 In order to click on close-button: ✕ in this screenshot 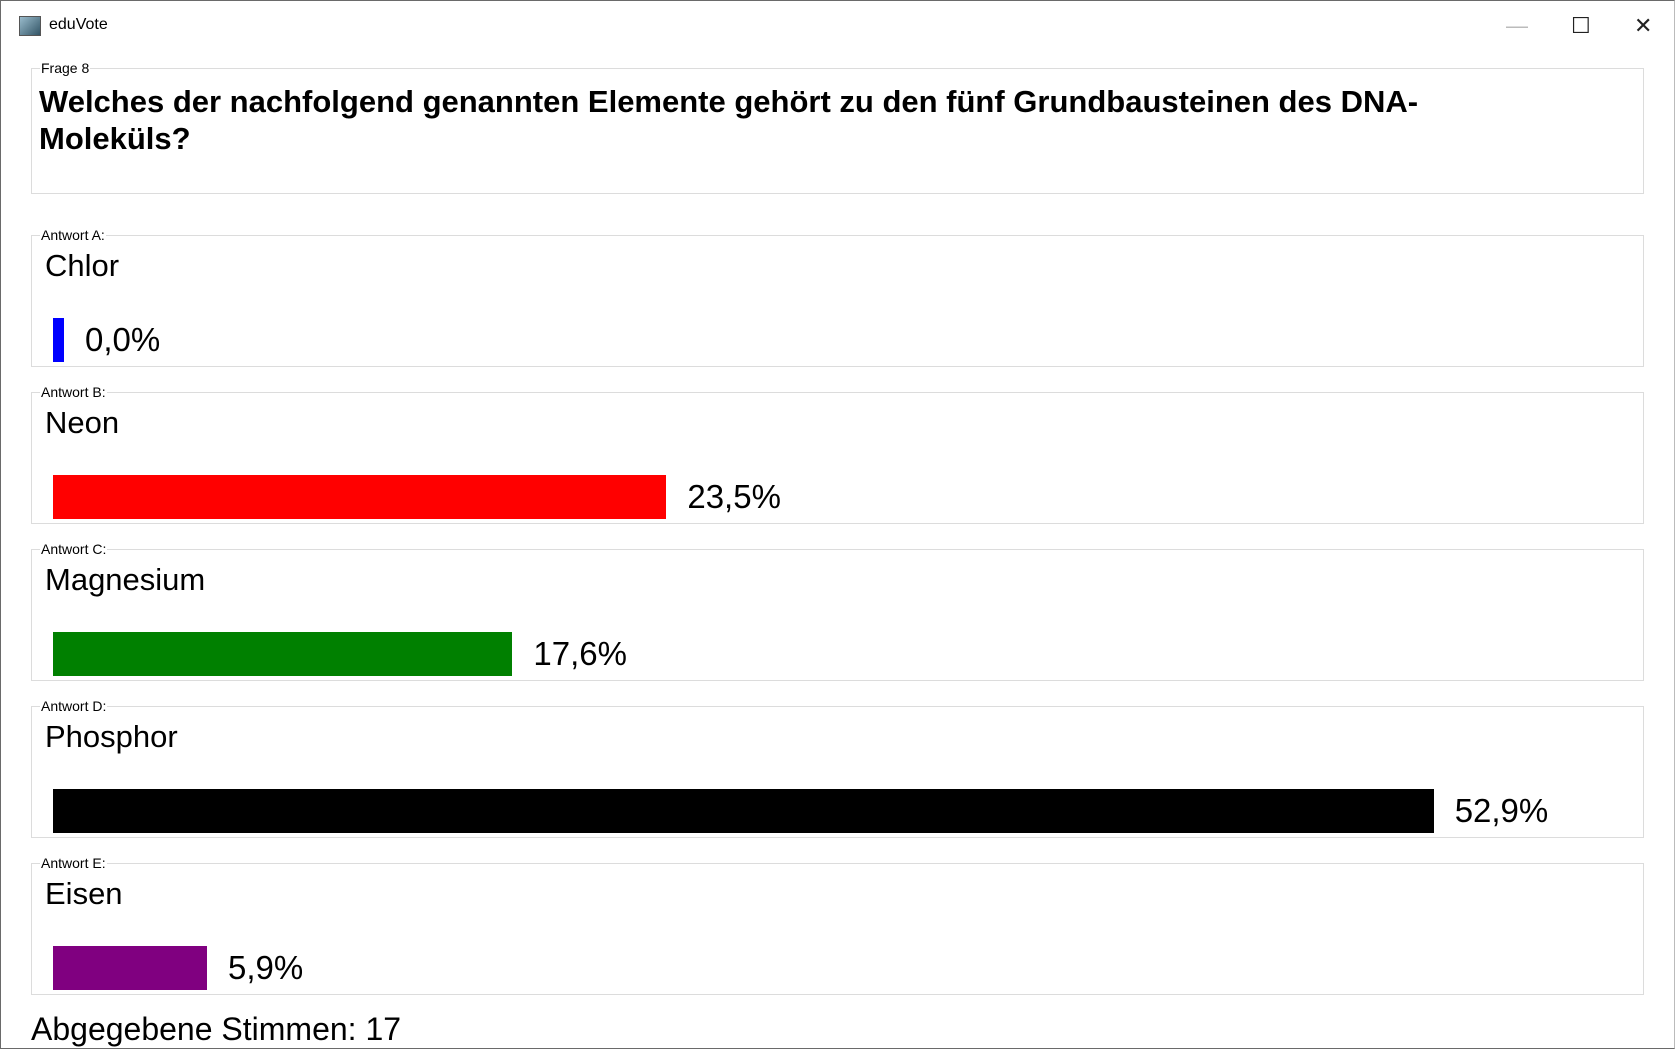, I will do `click(1643, 25)`.